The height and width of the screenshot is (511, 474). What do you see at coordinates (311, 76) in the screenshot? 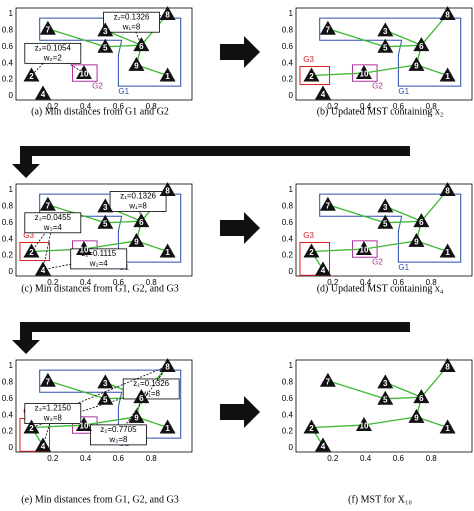
I see `node-label: 2` at bounding box center [311, 76].